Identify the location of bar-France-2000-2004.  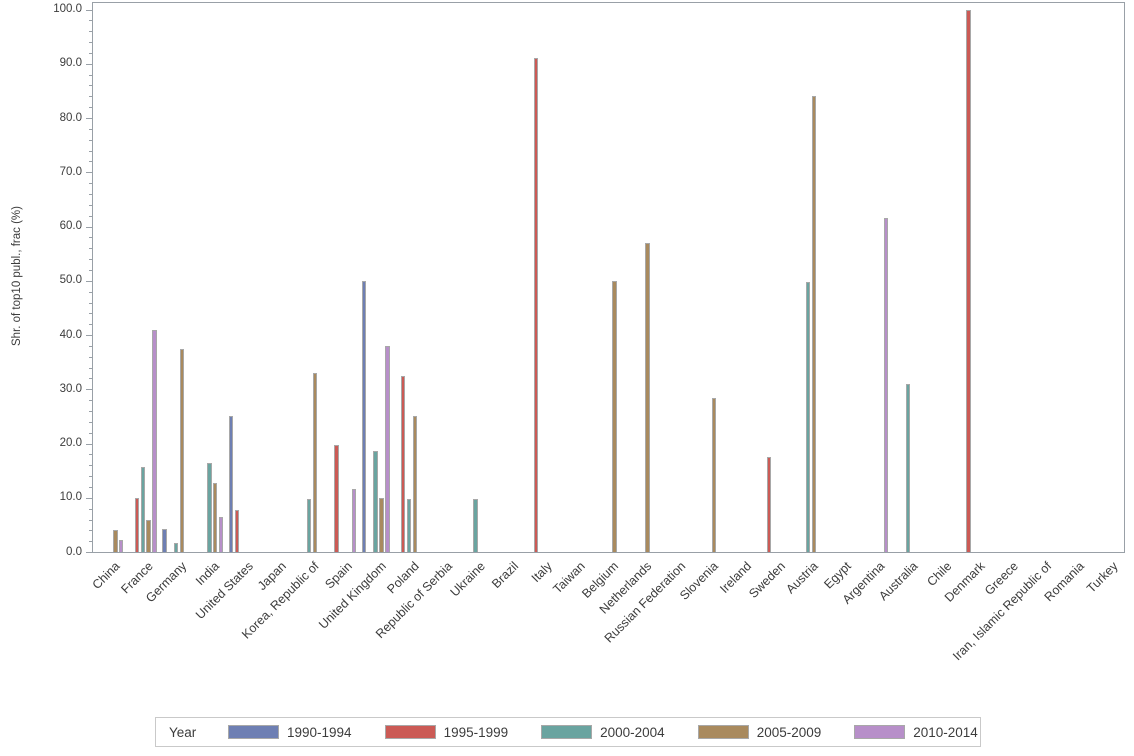
(143, 509).